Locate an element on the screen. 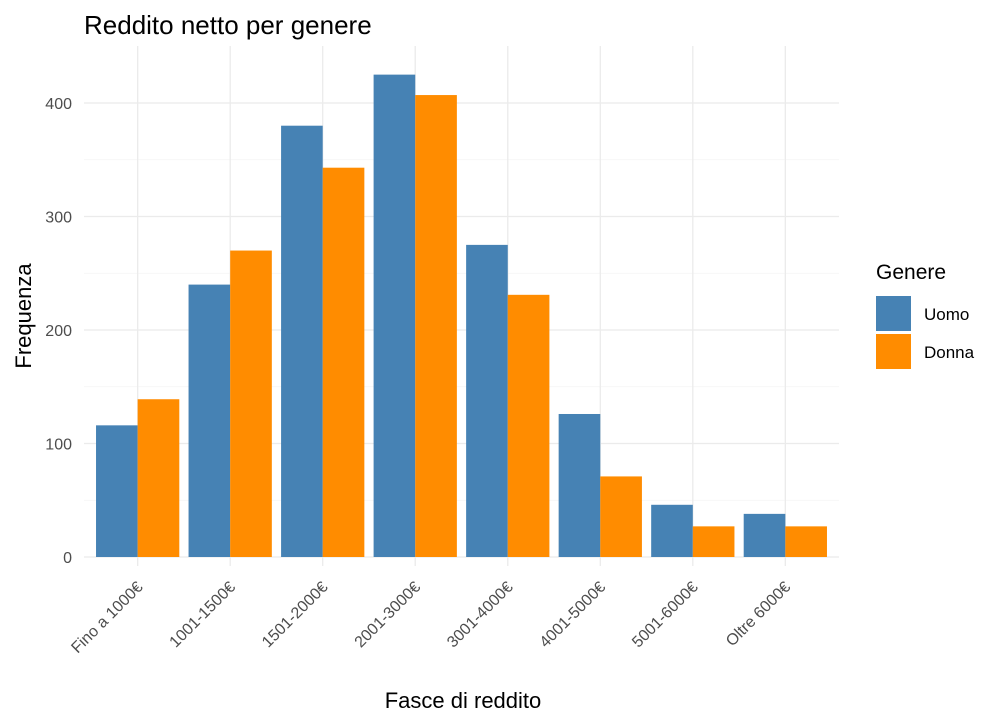  y-tick-label: 400 is located at coordinates (58, 104).